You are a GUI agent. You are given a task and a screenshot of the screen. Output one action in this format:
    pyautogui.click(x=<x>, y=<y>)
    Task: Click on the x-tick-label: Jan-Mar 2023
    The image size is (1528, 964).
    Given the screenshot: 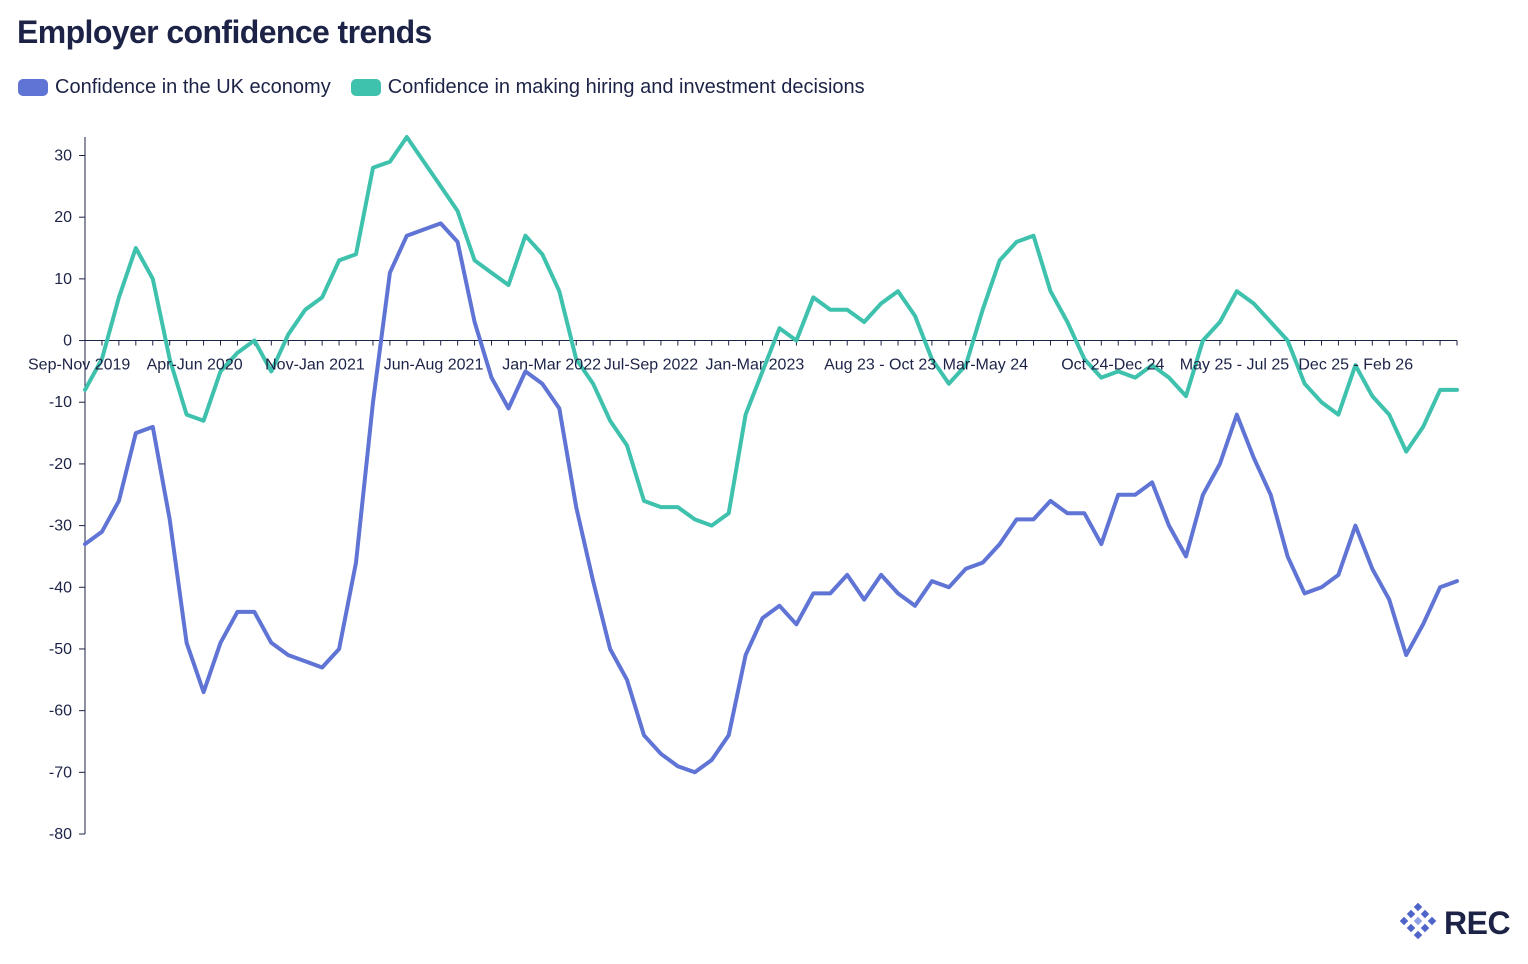 What is the action you would take?
    pyautogui.click(x=755, y=365)
    